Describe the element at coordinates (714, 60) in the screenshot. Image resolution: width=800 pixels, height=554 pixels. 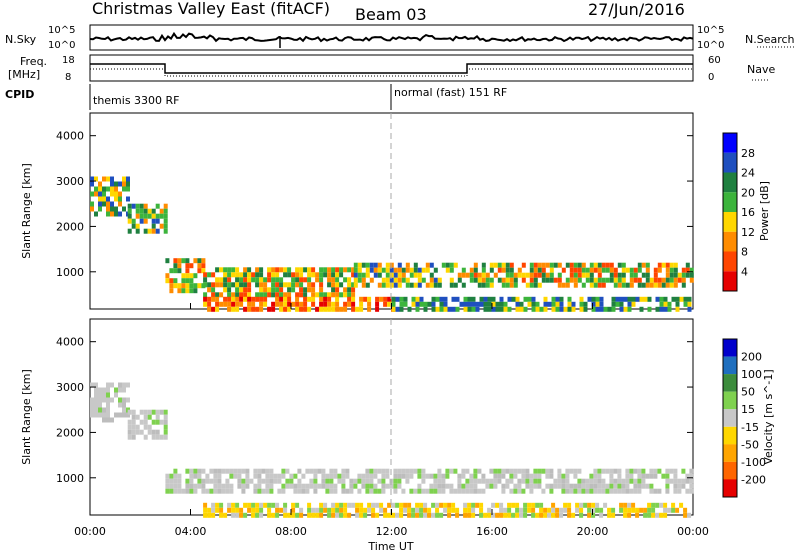
I see `nave-tick-top: 60` at that location.